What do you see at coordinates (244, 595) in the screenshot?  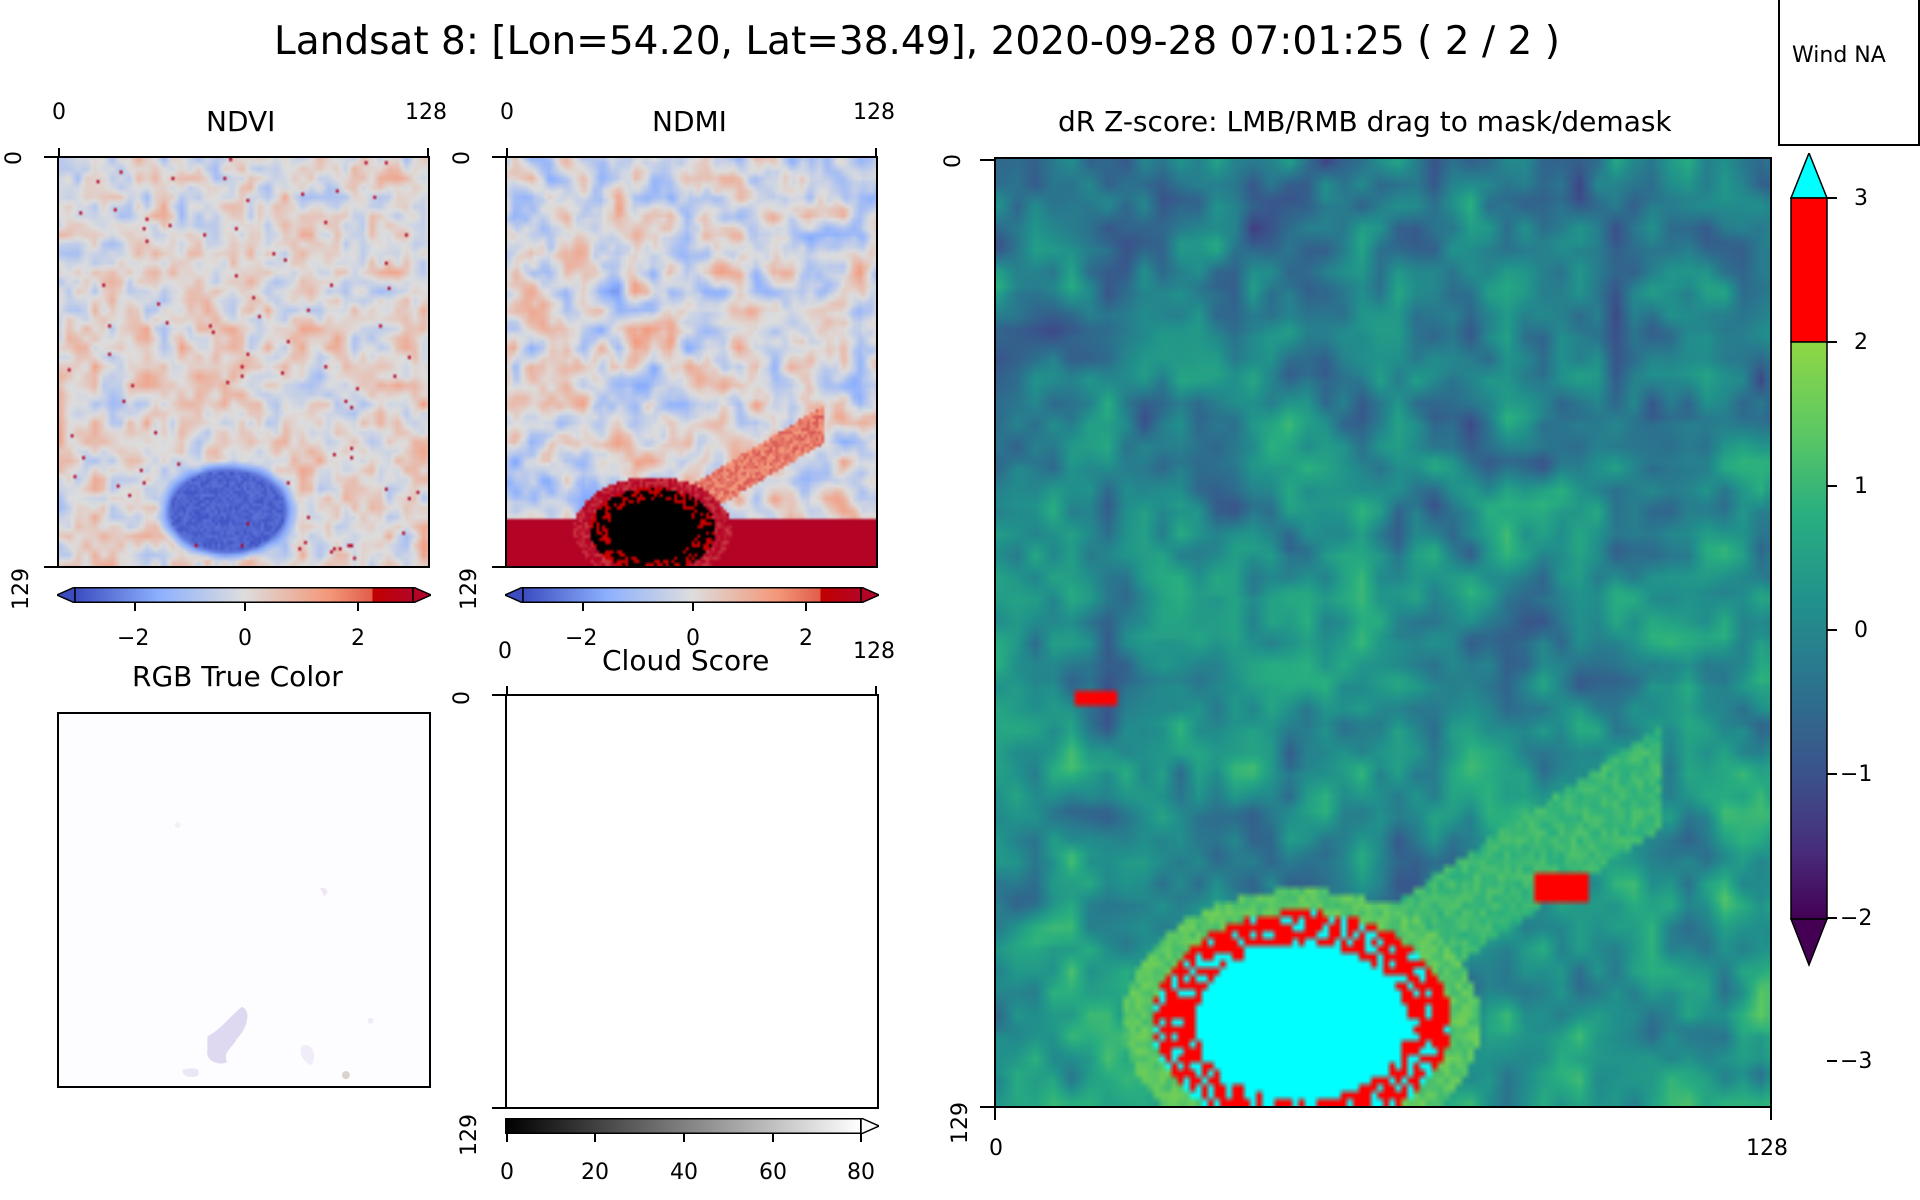 I see `ndvi-colorbar` at bounding box center [244, 595].